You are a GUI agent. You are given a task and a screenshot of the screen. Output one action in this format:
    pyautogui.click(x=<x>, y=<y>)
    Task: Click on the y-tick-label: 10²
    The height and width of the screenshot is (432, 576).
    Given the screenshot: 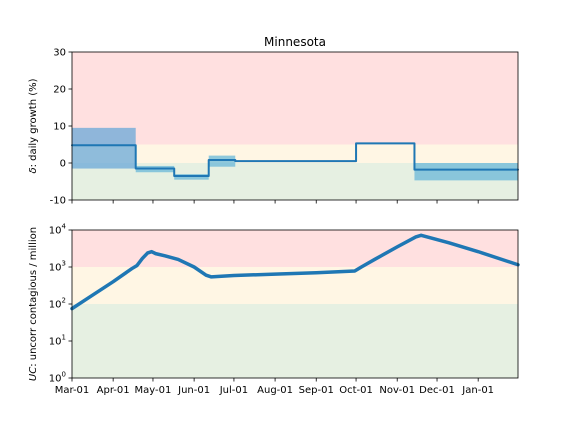 What is the action you would take?
    pyautogui.click(x=57, y=304)
    